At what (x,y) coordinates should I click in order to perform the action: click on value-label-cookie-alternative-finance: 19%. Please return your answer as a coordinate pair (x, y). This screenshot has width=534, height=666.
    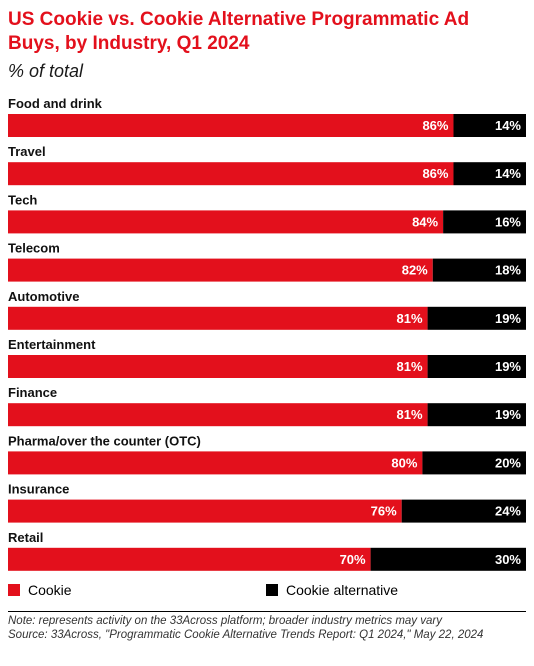
    Looking at the image, I should click on (508, 414).